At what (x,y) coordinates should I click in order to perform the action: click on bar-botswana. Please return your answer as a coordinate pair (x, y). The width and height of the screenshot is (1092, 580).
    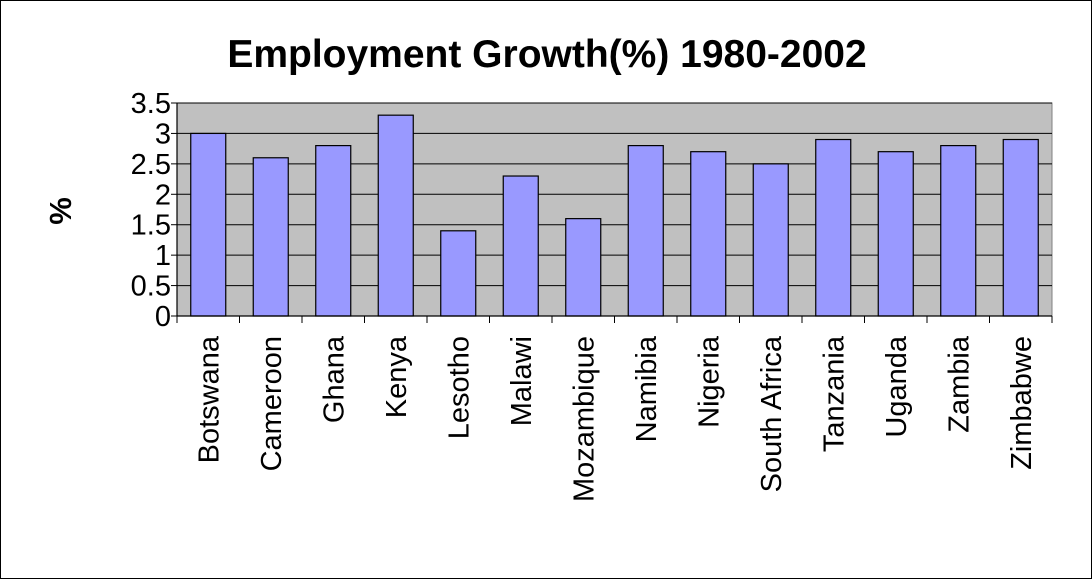
    Looking at the image, I should click on (208, 224).